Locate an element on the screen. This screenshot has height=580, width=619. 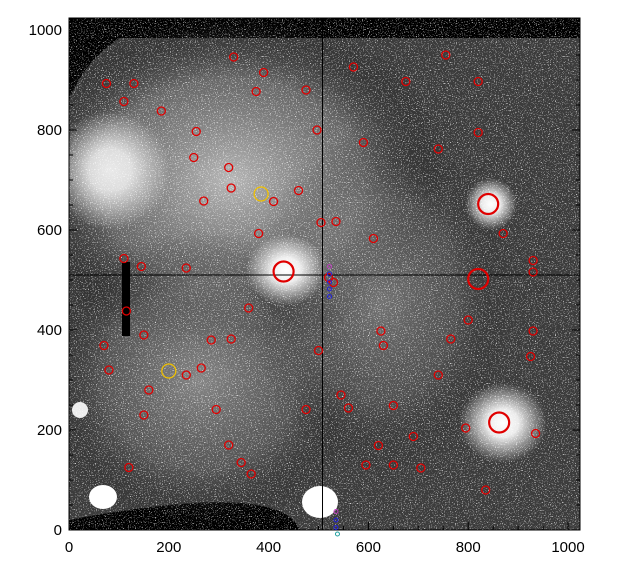
x-tick-label: 800 is located at coordinates (468, 547).